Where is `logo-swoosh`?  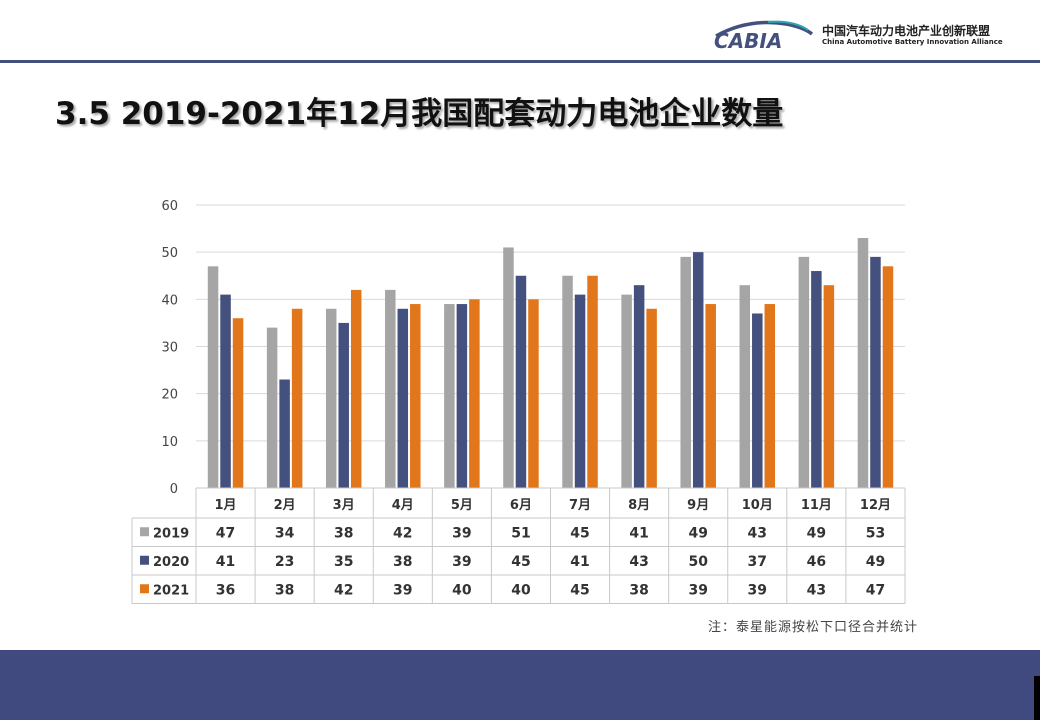
logo-swoosh is located at coordinates (764, 29).